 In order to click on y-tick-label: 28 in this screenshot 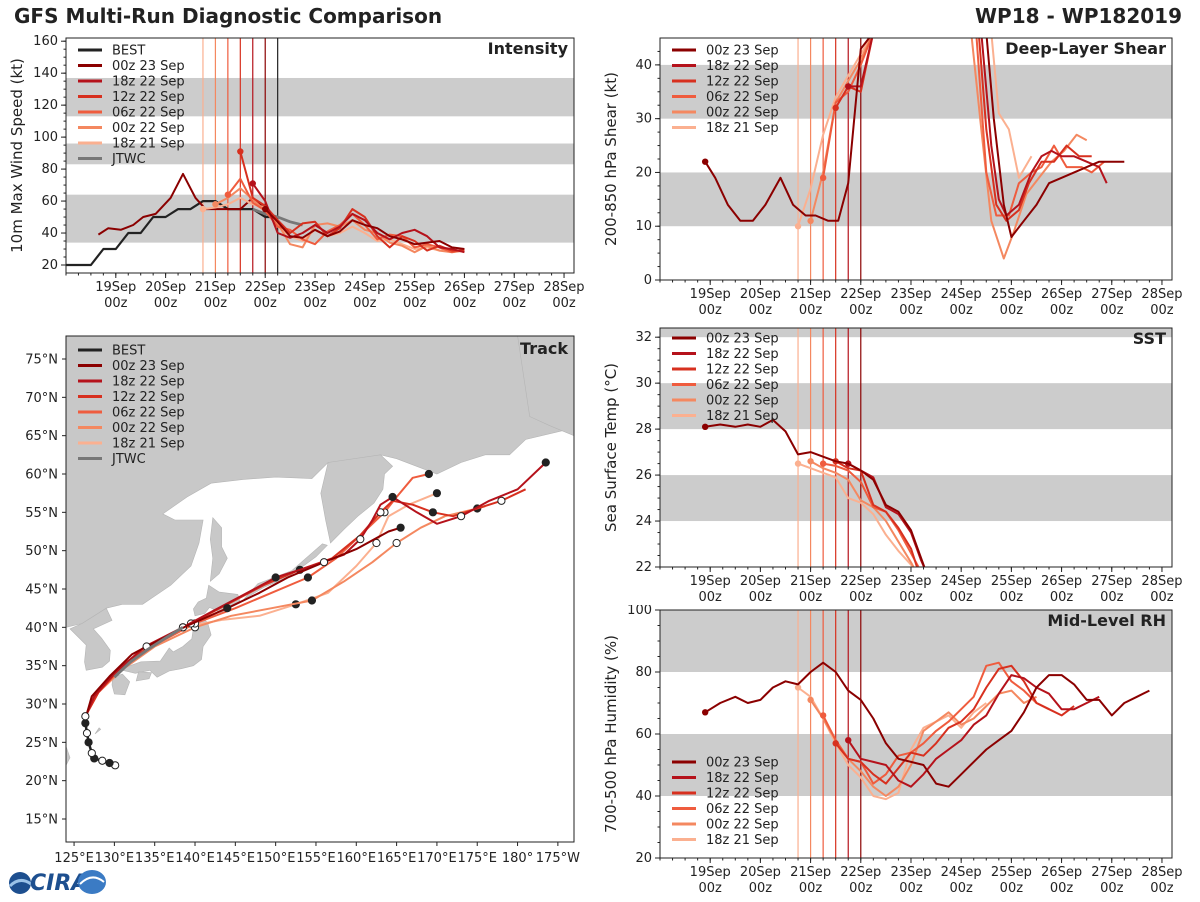, I will do `click(643, 429)`.